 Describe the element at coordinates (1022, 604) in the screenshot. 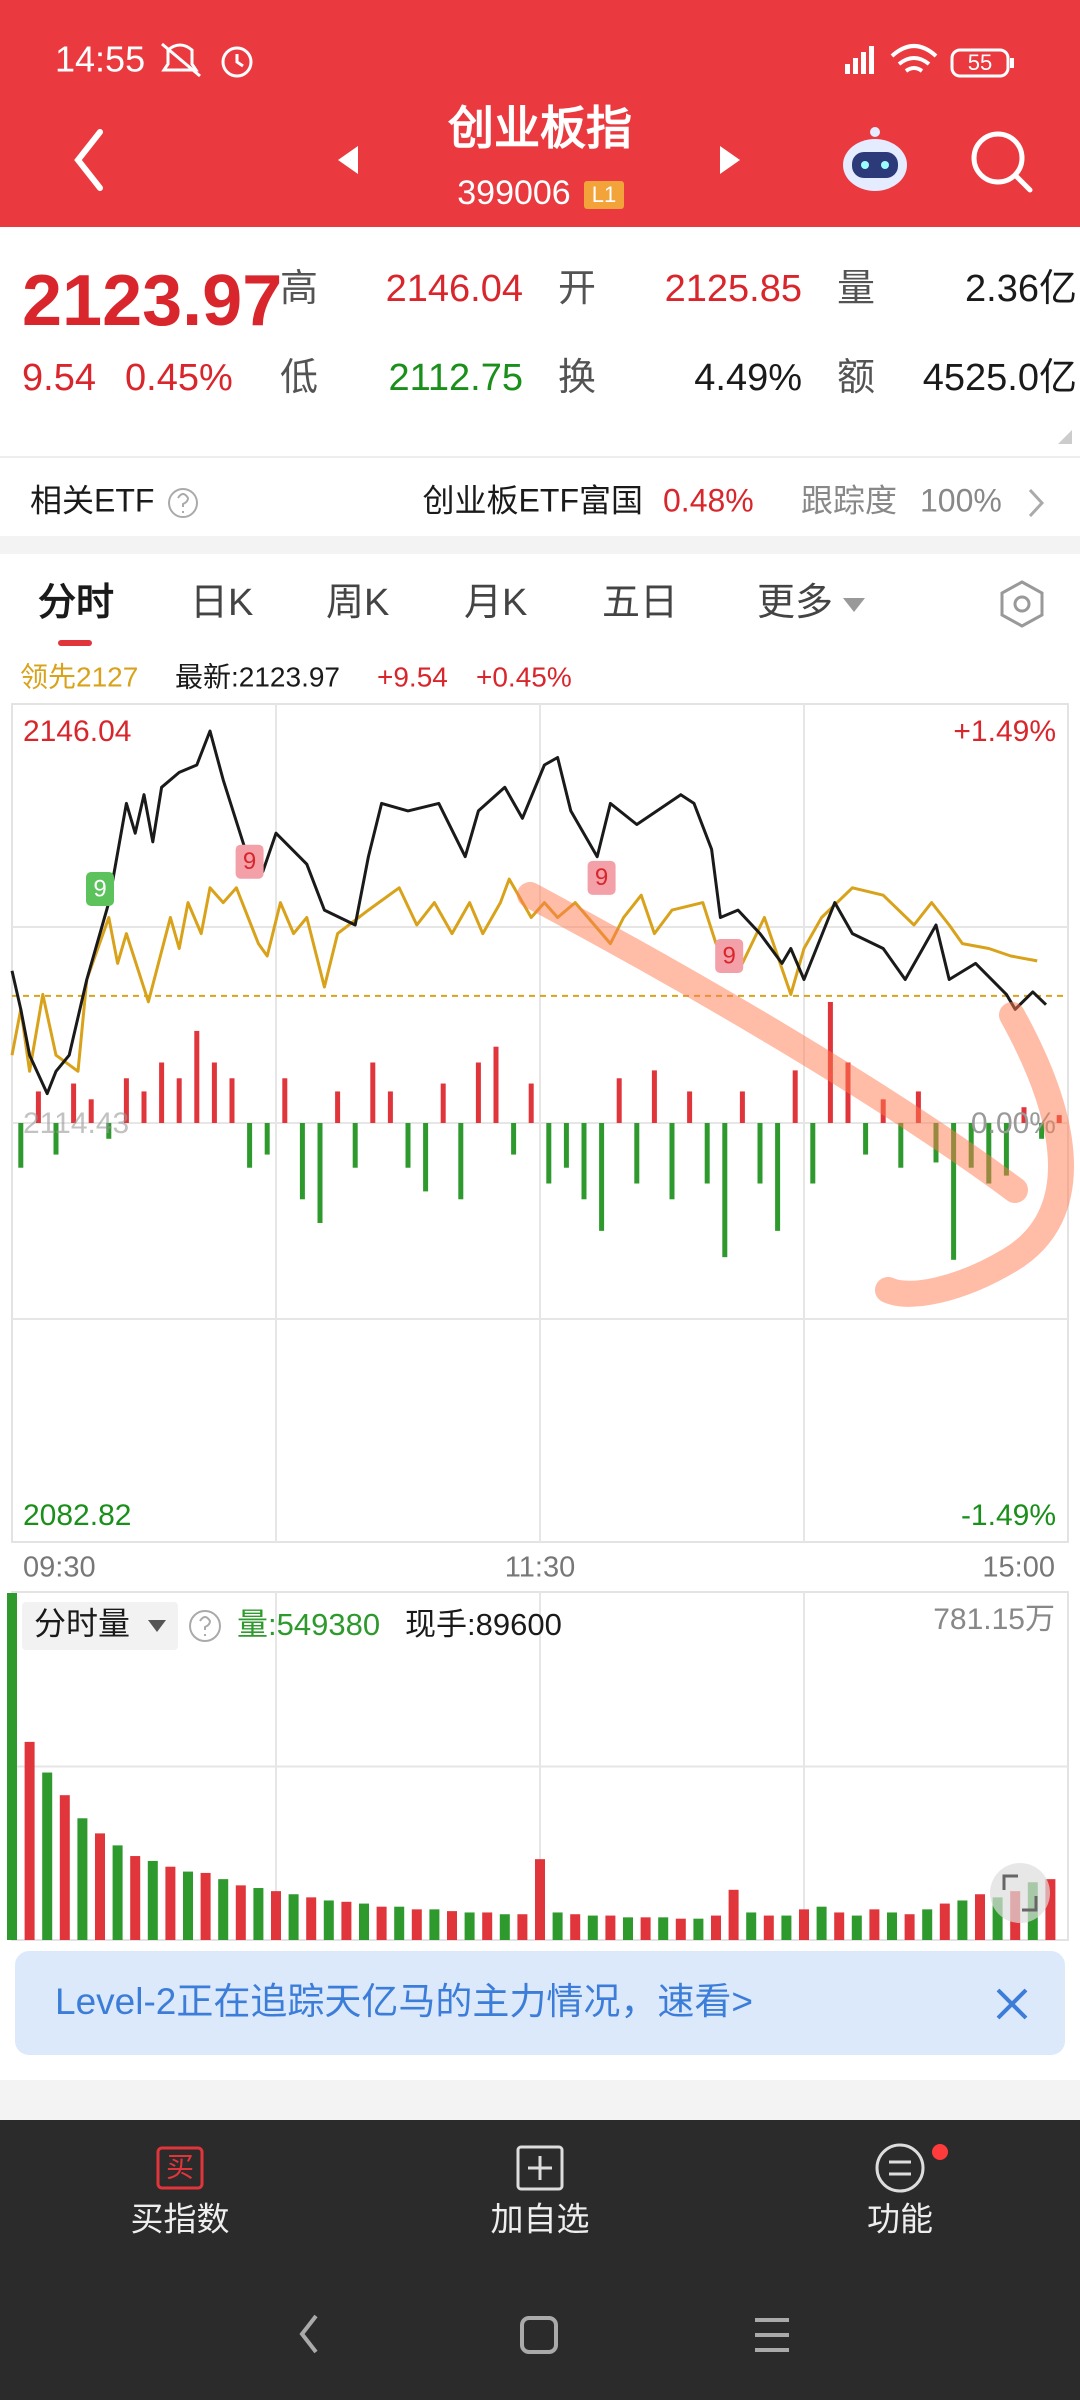

I see `settings-button` at that location.